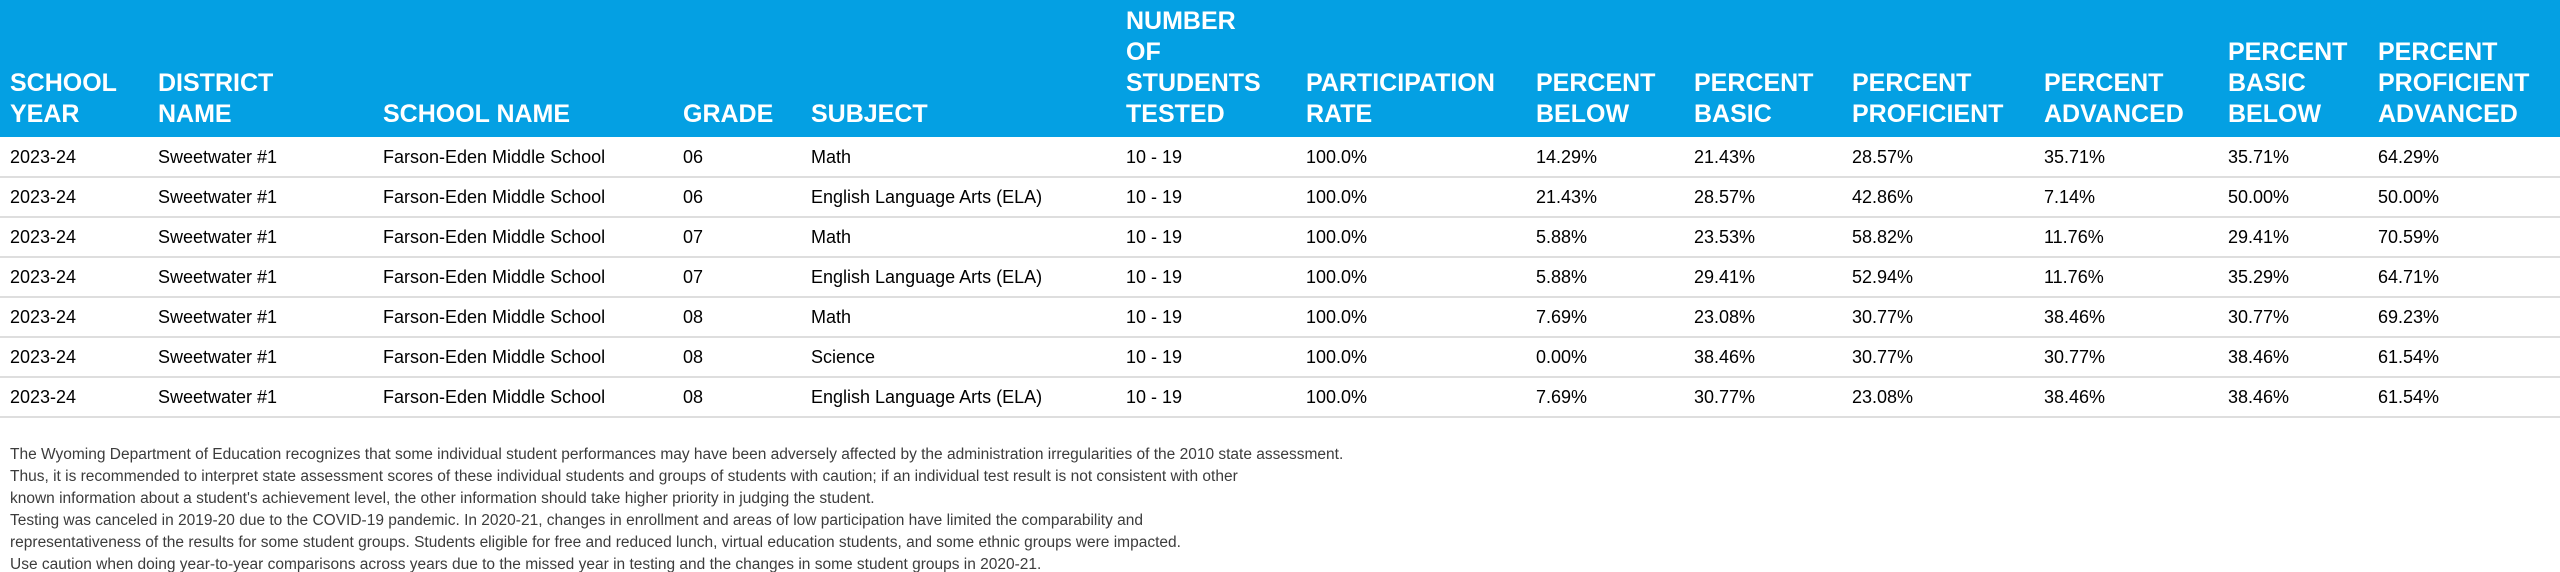 Image resolution: width=2560 pixels, height=572 pixels. I want to click on cell-percent-proficient: 23.08%, so click(1938, 397).